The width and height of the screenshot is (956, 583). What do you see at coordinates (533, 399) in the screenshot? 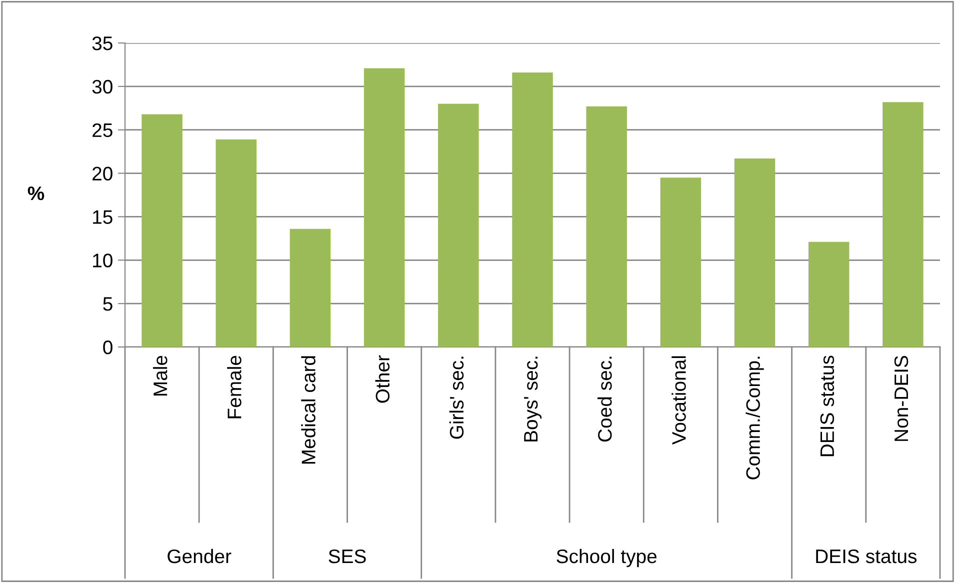
I see `x-tick-label: Boys' sec.` at bounding box center [533, 399].